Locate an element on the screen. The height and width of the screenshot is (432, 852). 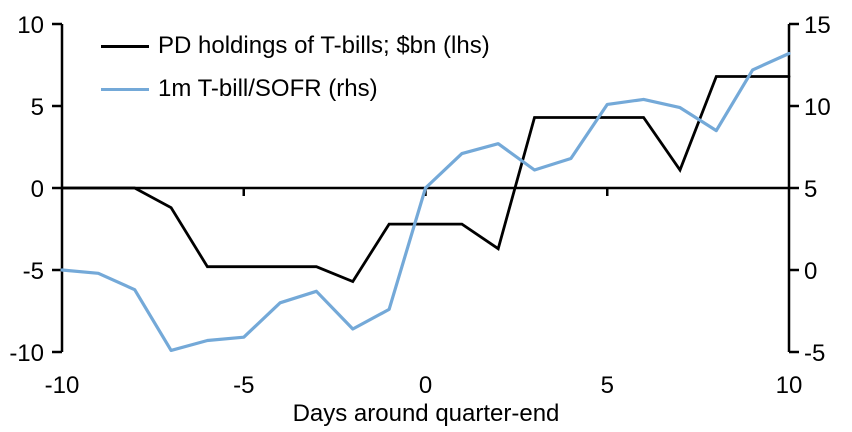
x-axis-title: Days around quarter-end is located at coordinates (426, 413).